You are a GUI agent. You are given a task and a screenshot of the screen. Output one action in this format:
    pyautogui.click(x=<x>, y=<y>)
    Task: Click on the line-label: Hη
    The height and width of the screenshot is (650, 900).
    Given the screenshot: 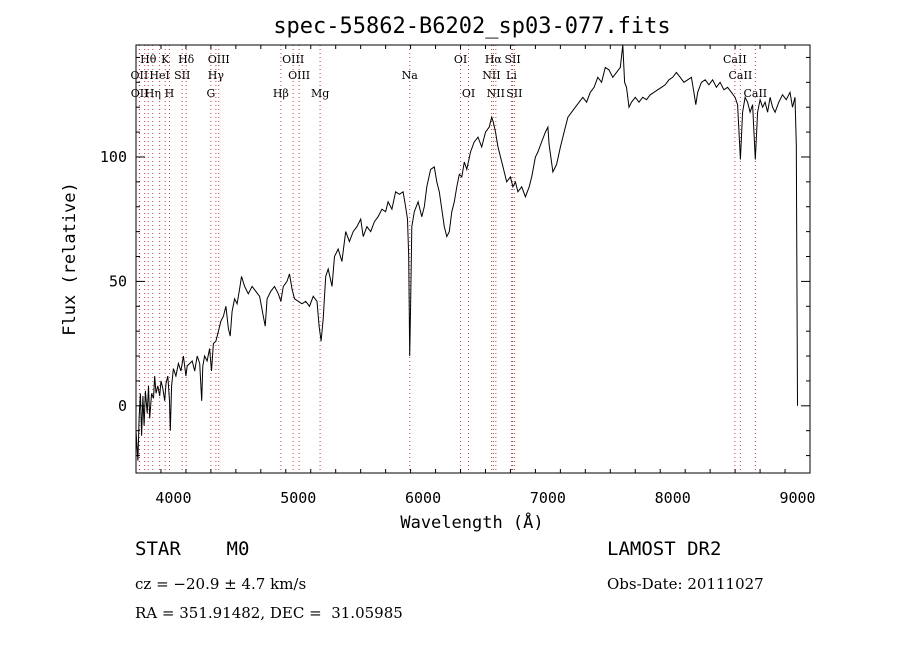 What is the action you would take?
    pyautogui.click(x=153, y=93)
    